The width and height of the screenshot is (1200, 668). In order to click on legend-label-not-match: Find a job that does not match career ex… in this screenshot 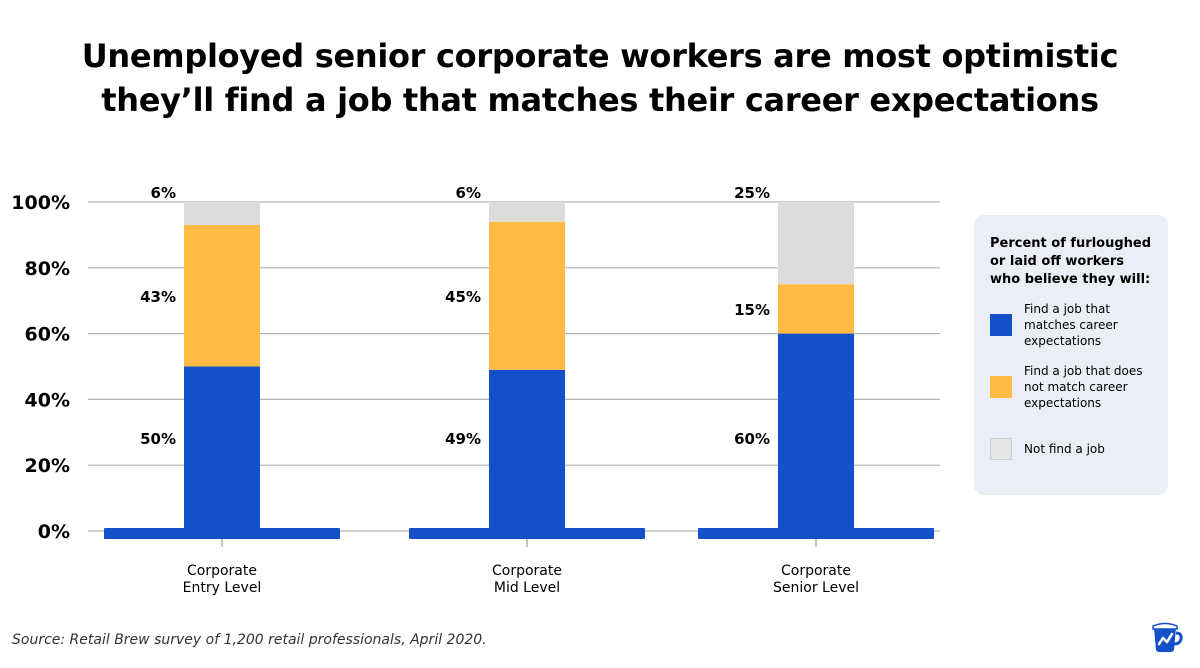, I will do `click(1083, 387)`.